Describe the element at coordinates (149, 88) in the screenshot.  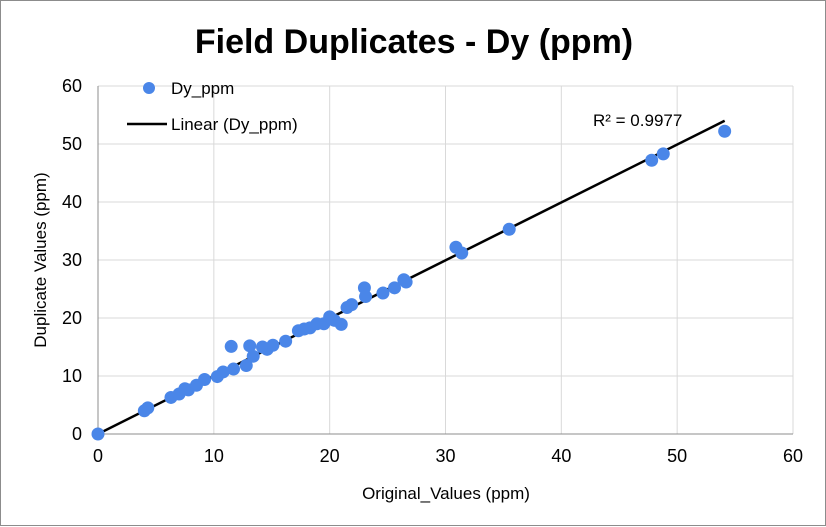
I see `legend-marker-dy-ppm` at that location.